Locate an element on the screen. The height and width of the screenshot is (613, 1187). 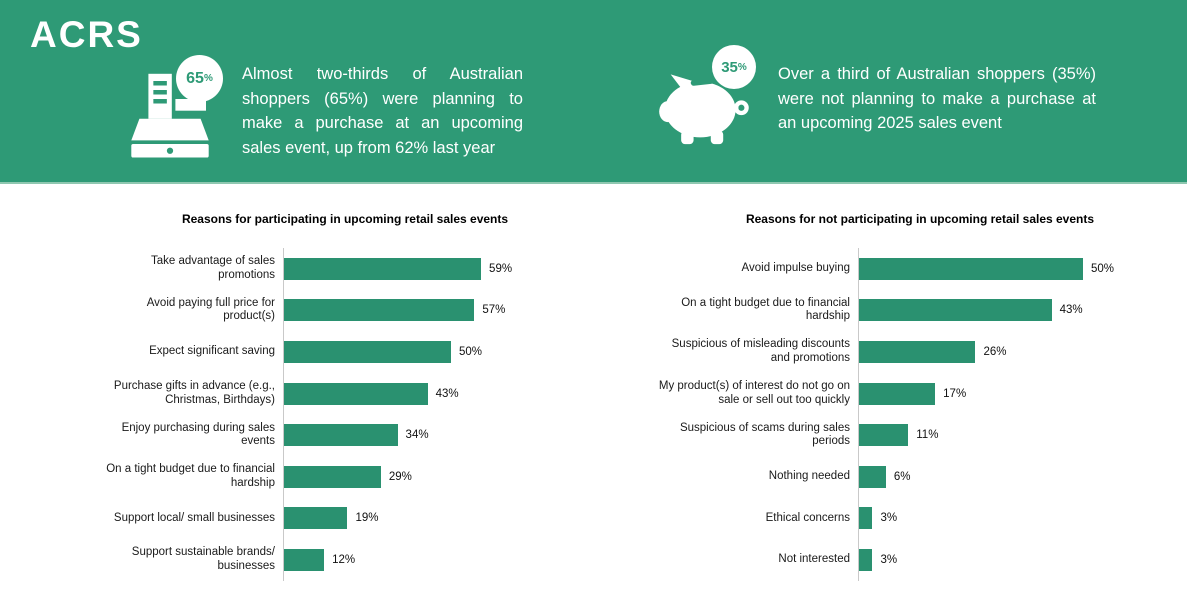
value-label: 26% is located at coordinates (995, 351).